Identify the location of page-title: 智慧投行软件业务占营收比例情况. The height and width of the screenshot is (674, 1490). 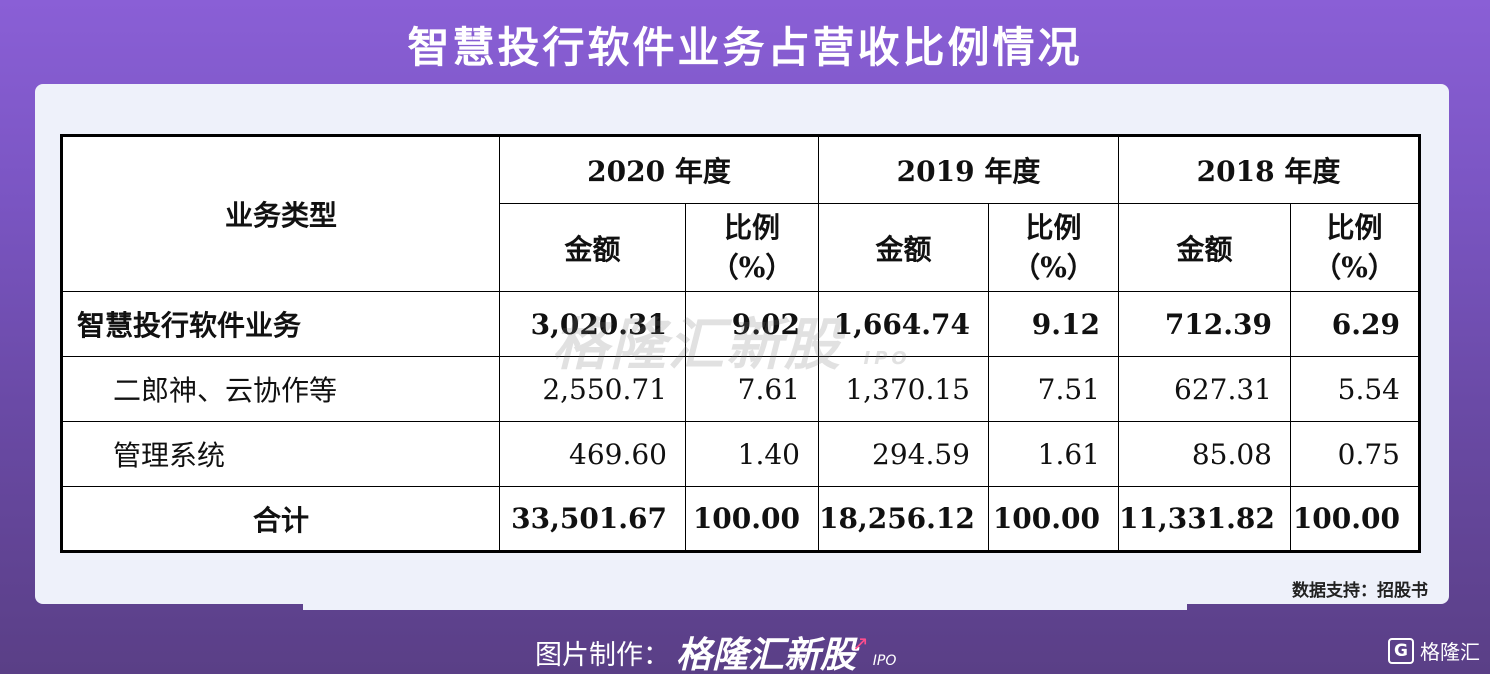
(745, 47).